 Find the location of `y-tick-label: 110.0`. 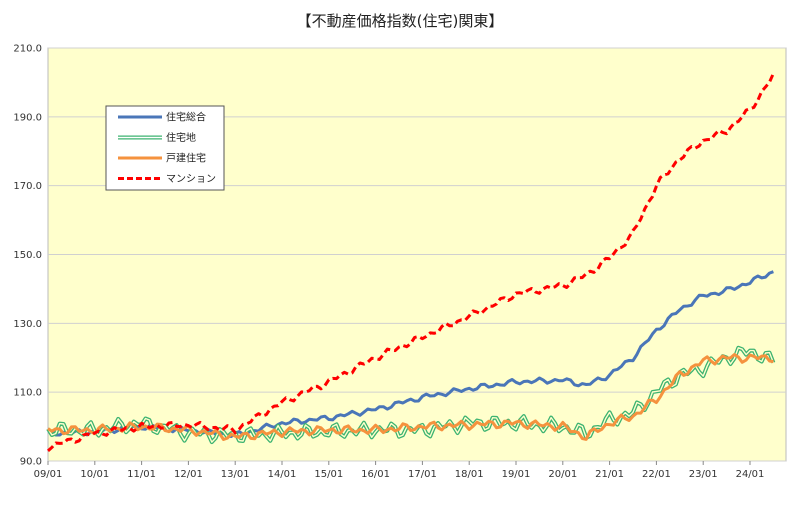

y-tick-label: 110.0 is located at coordinates (27, 393).